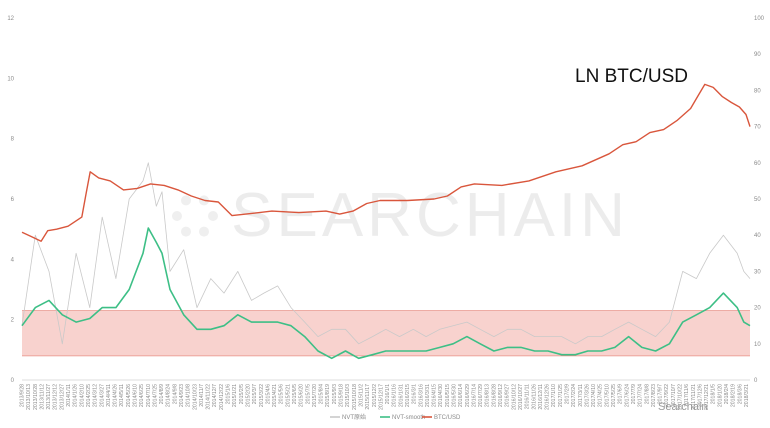 This screenshot has height=428, width=770. I want to click on right-tick-label: 90, so click(757, 55).